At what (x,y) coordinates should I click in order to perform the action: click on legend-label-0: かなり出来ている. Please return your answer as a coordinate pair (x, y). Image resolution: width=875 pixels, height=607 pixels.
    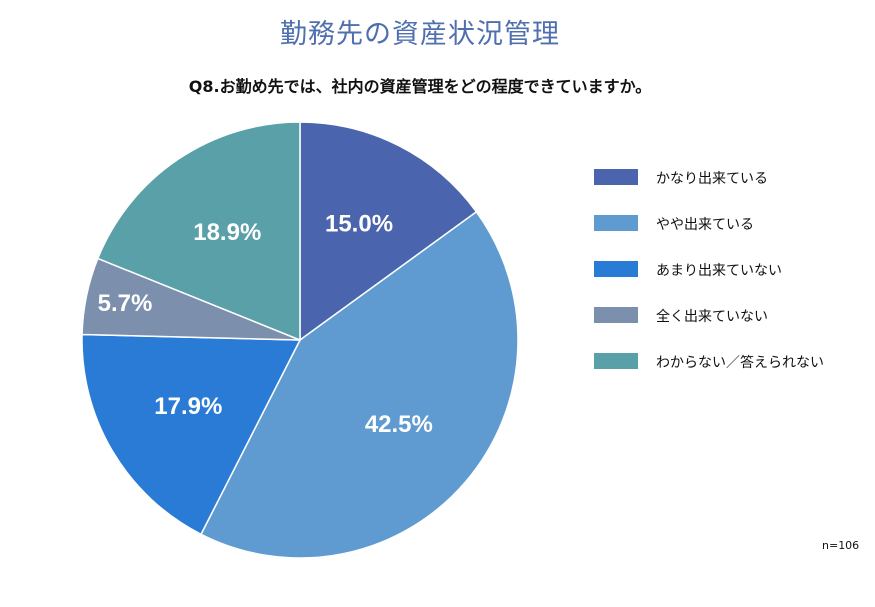
    Looking at the image, I should click on (712, 179).